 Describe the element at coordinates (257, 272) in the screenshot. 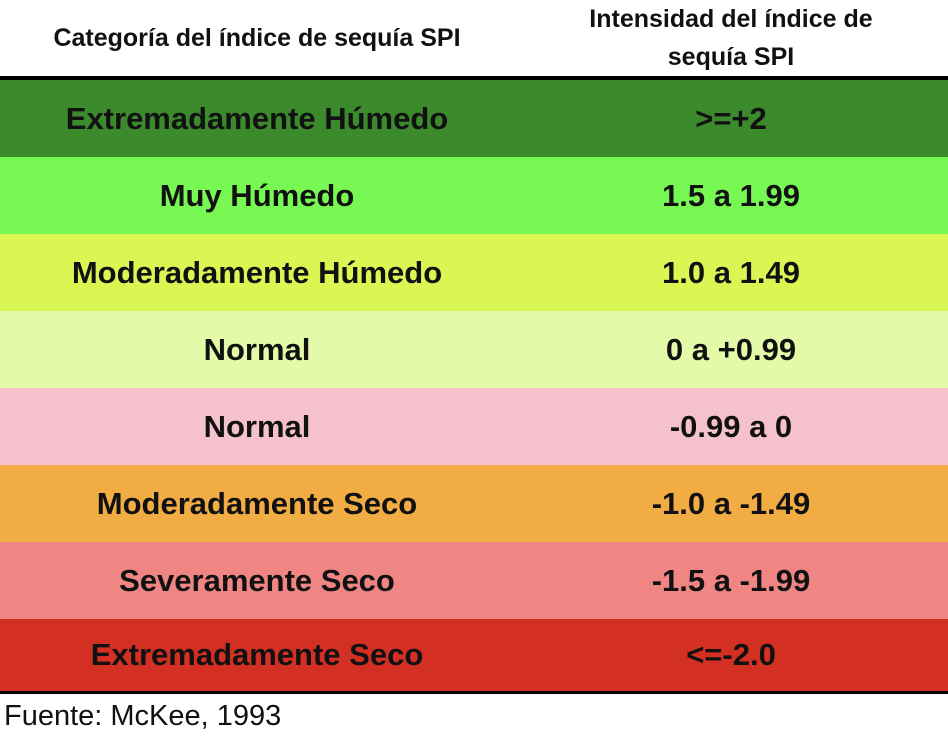

I see `category-cell: Moderadamente Húmedo` at that location.